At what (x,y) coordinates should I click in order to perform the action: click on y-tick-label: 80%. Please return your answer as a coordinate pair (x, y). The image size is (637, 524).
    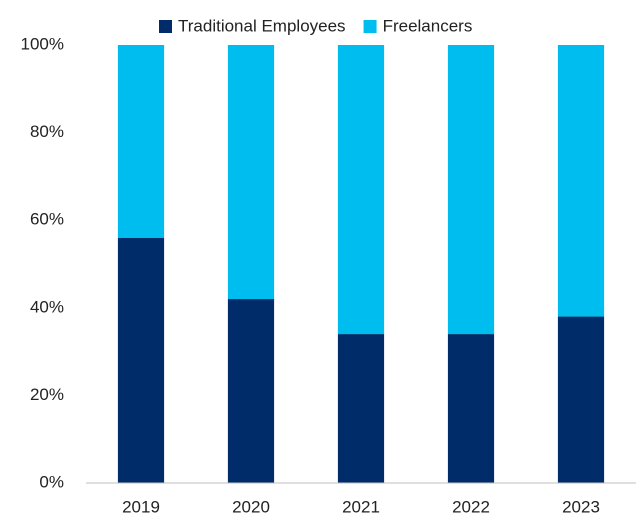
    Looking at the image, I should click on (47, 131).